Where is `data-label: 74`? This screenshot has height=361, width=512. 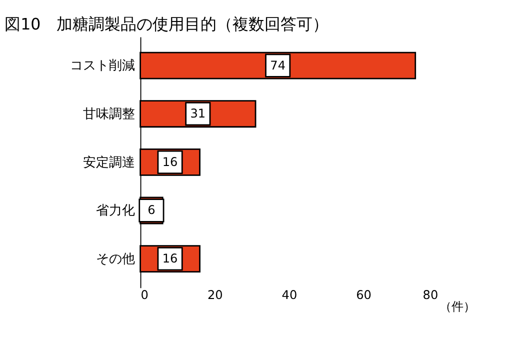 data-label: 74 is located at coordinates (278, 65).